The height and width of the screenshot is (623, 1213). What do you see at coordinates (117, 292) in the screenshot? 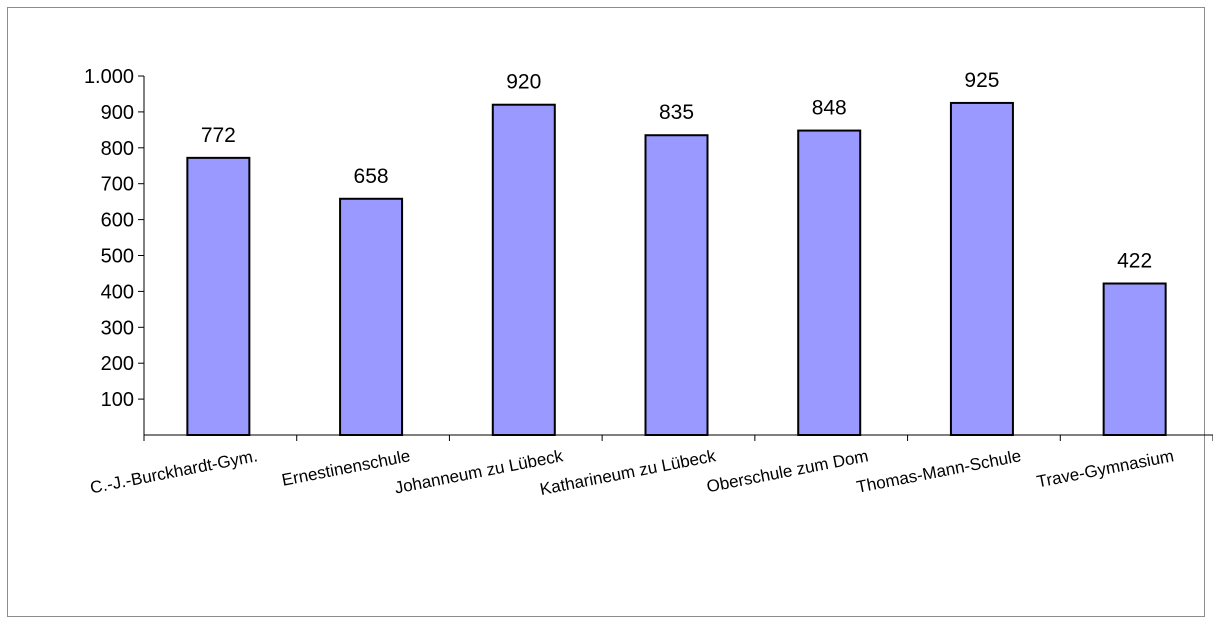
I see `y-tick-label: 400` at bounding box center [117, 292].